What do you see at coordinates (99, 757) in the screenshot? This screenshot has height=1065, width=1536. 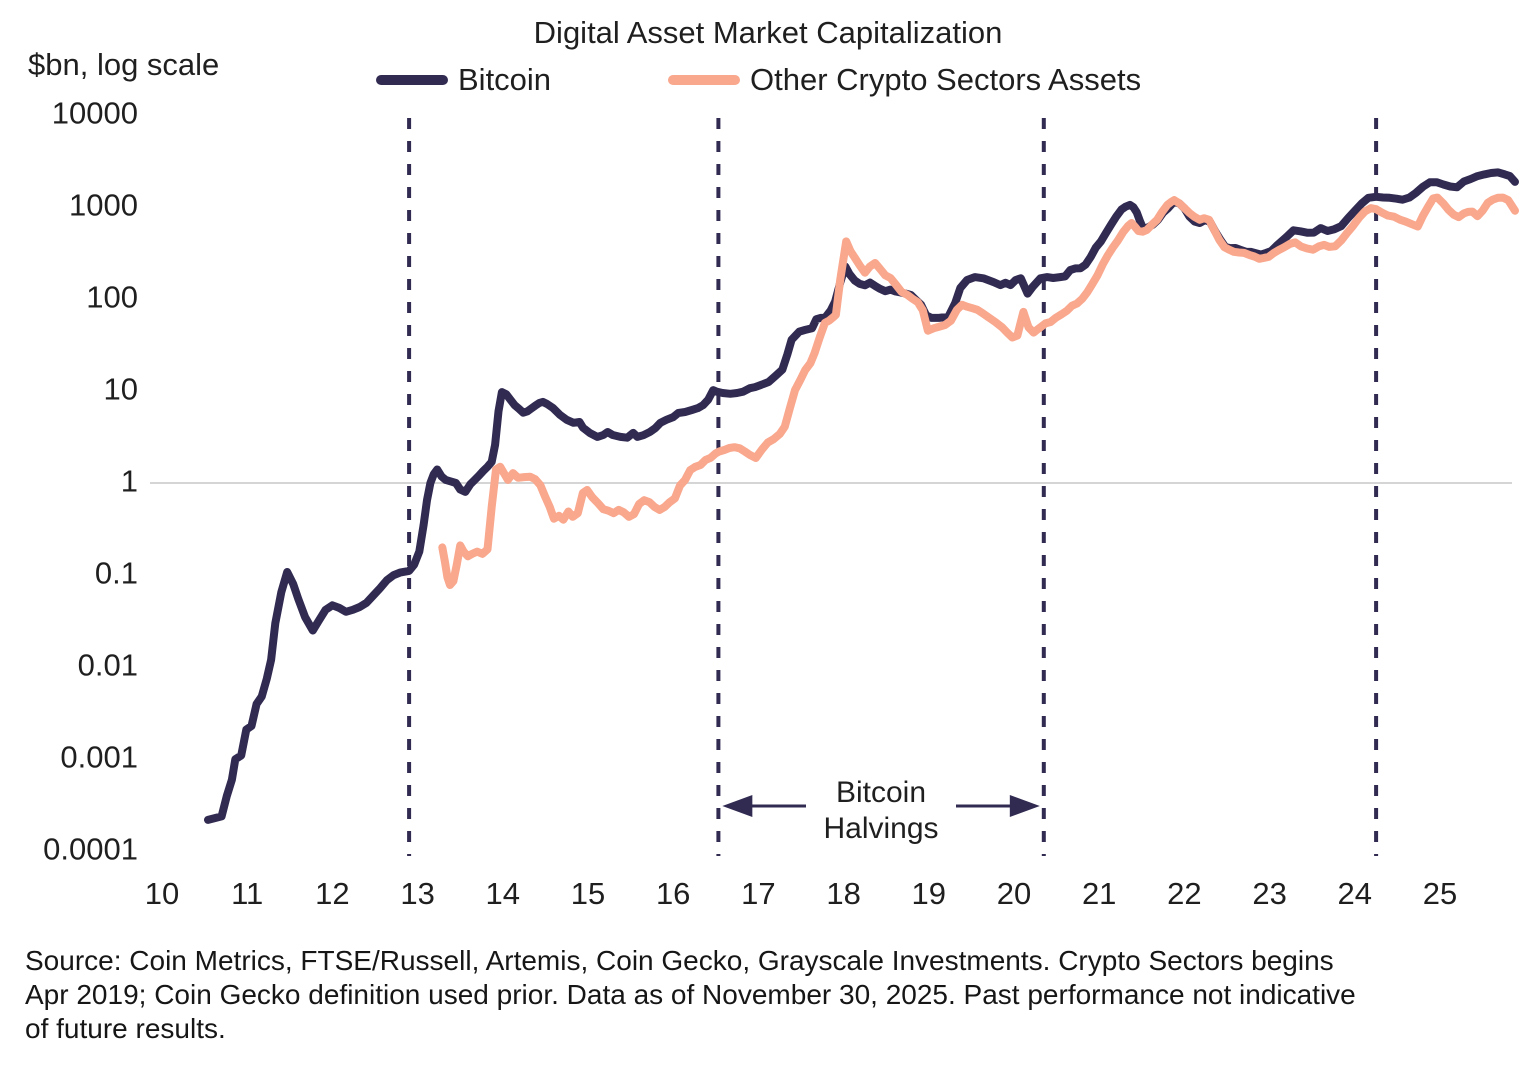 I see `y-tick-0.001: 0.001` at bounding box center [99, 757].